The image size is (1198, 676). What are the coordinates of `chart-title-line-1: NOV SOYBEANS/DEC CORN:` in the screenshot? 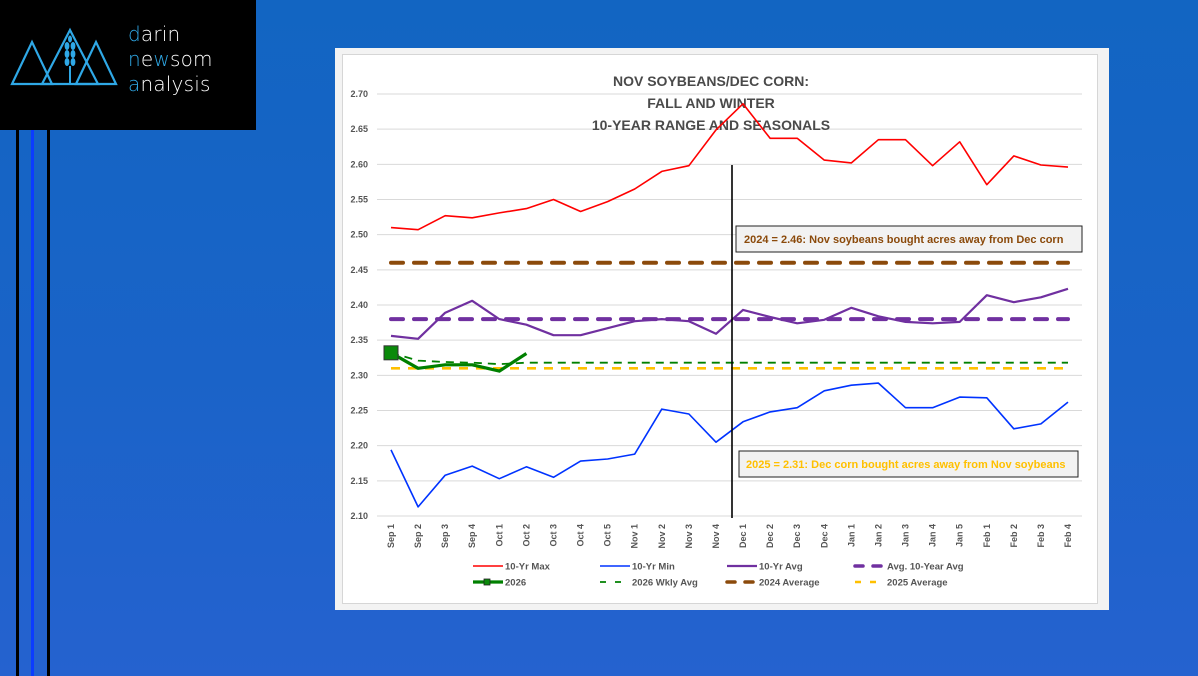 It's located at (711, 81).